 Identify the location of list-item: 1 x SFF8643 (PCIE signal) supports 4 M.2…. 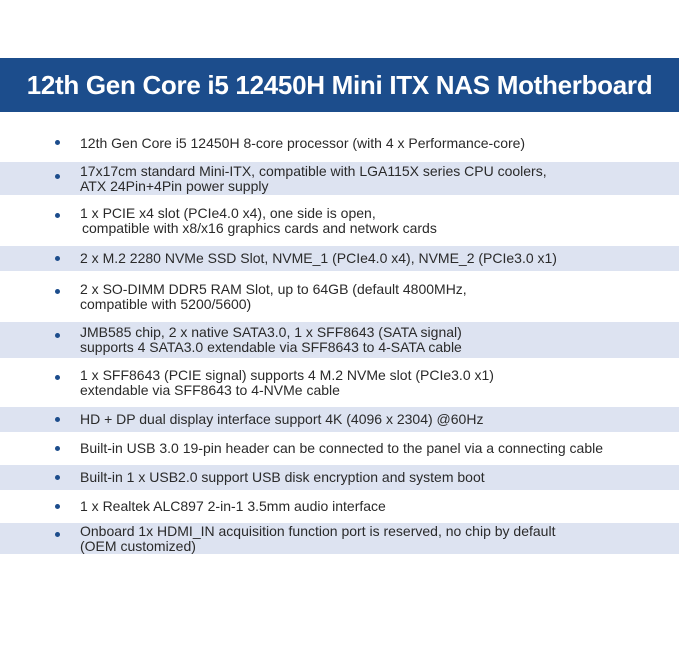
(339, 382).